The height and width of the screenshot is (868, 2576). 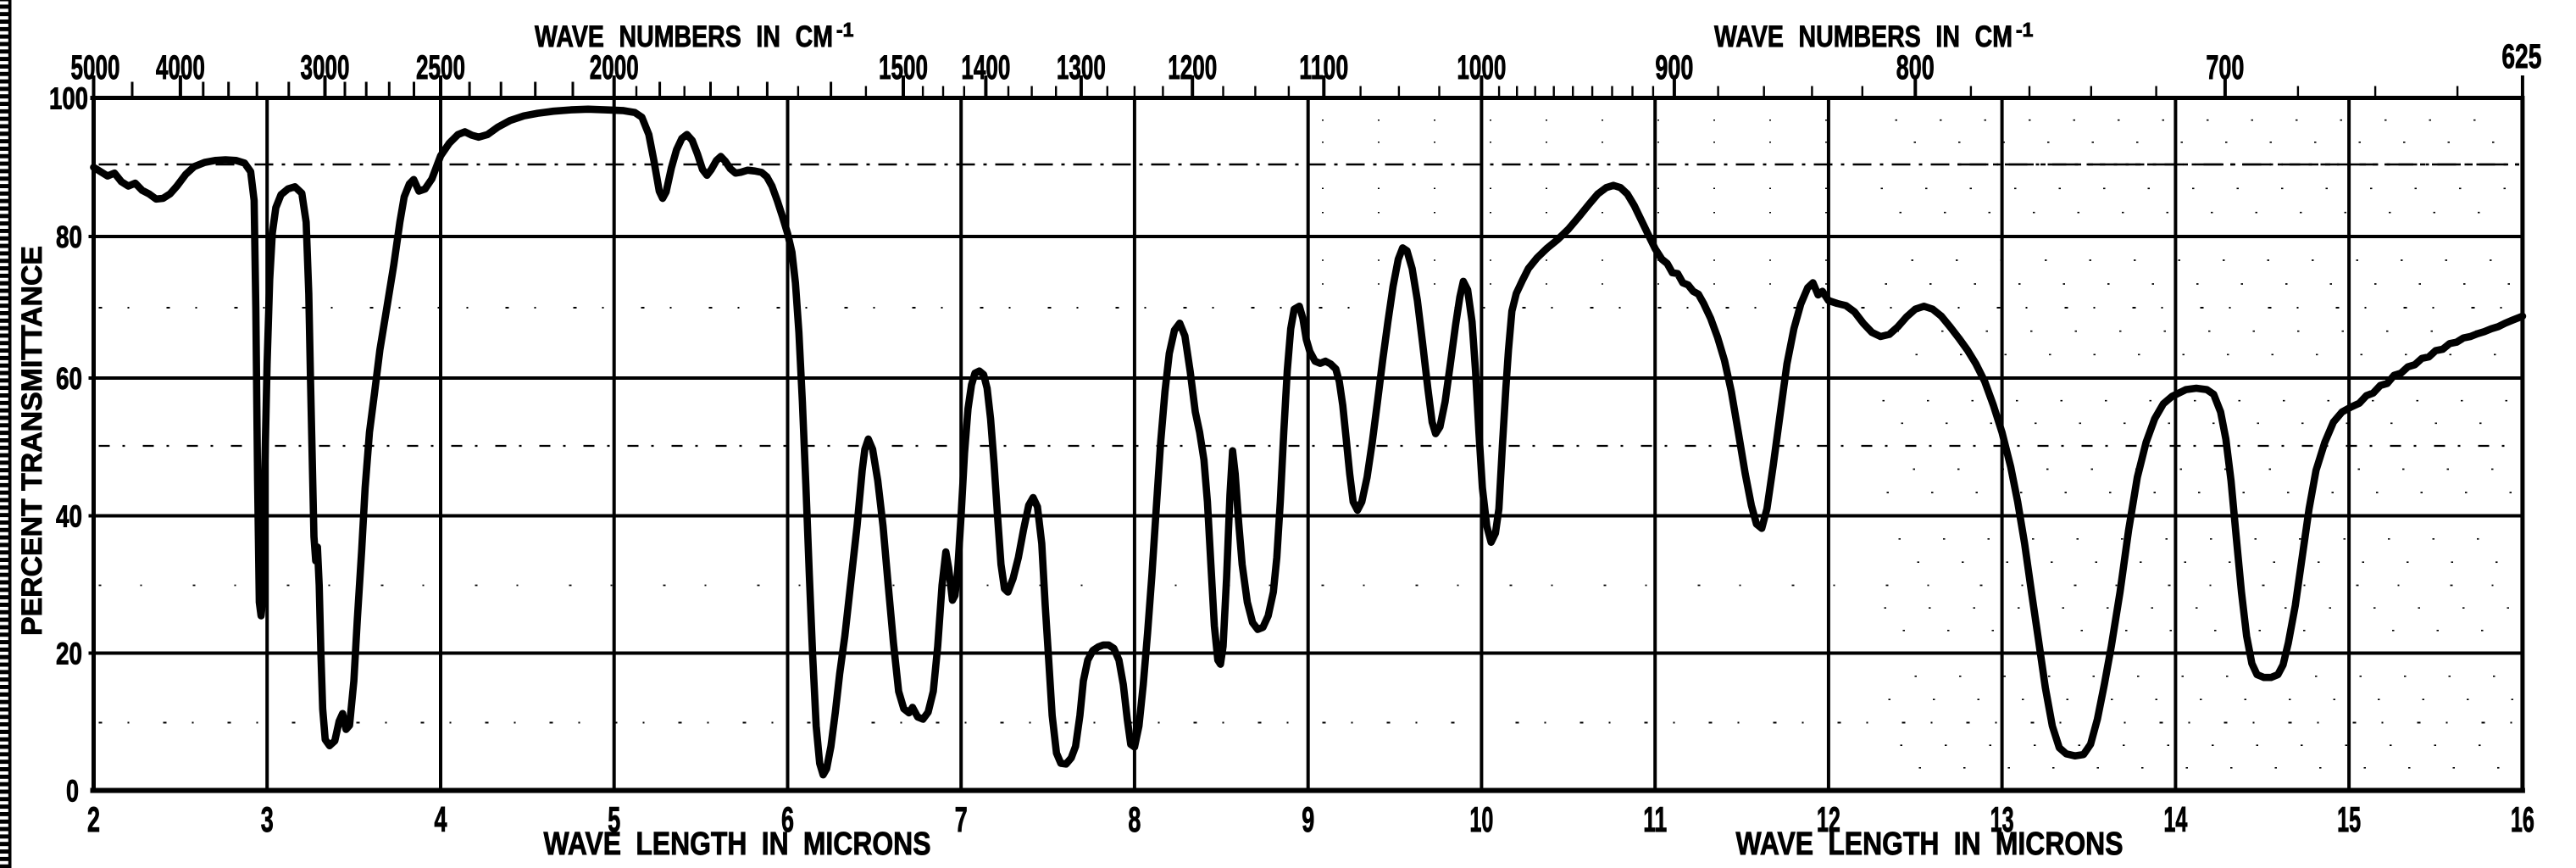 I want to click on svg-text: 8, so click(x=1134, y=819).